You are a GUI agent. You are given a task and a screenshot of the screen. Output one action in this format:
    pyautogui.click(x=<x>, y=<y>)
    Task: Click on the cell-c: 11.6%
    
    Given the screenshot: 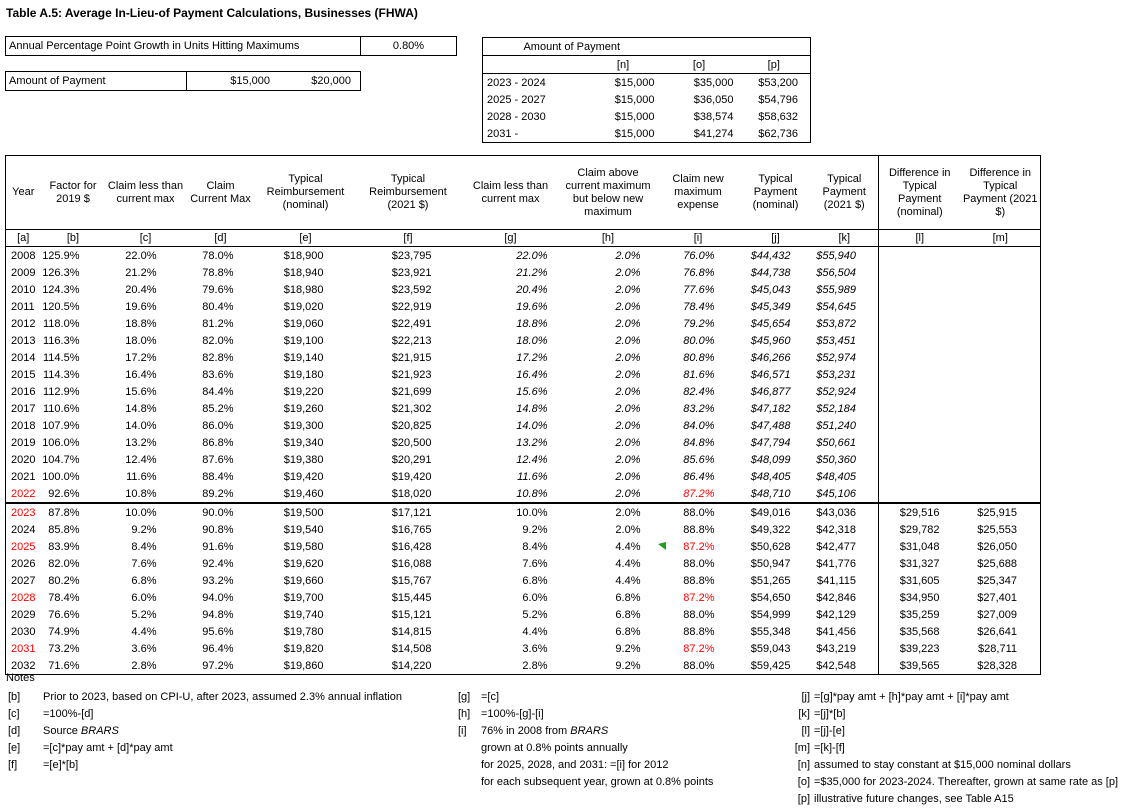 What is the action you would take?
    pyautogui.click(x=141, y=476)
    